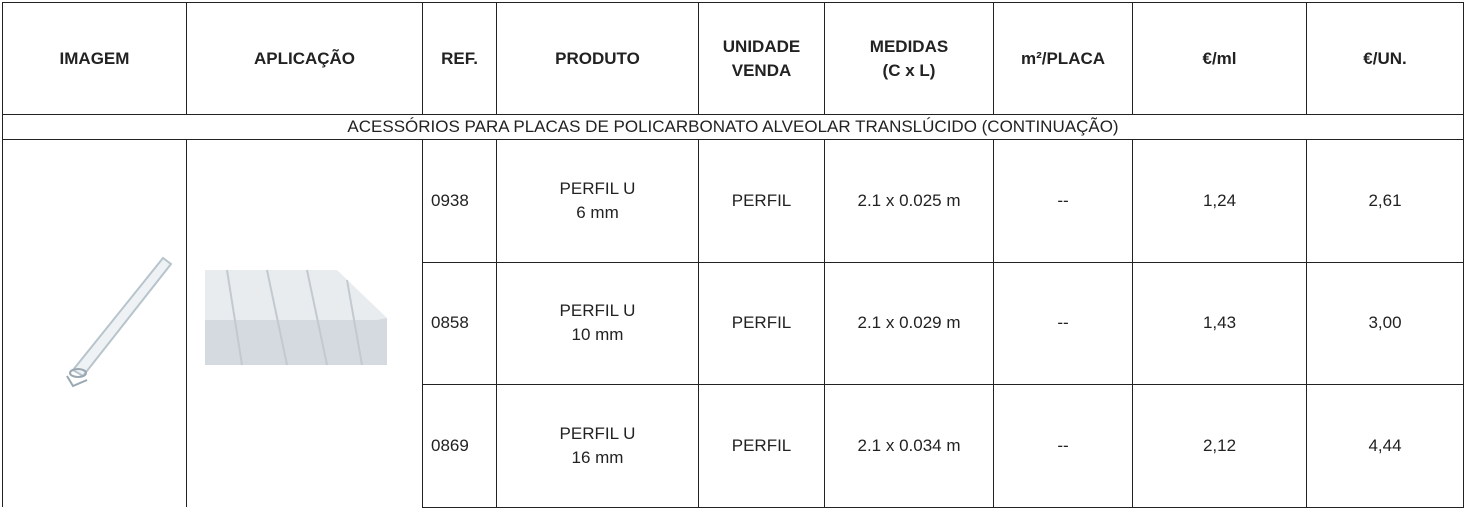  What do you see at coordinates (597, 323) in the screenshot?
I see `cell-produto: PERFIL U 10 mm` at bounding box center [597, 323].